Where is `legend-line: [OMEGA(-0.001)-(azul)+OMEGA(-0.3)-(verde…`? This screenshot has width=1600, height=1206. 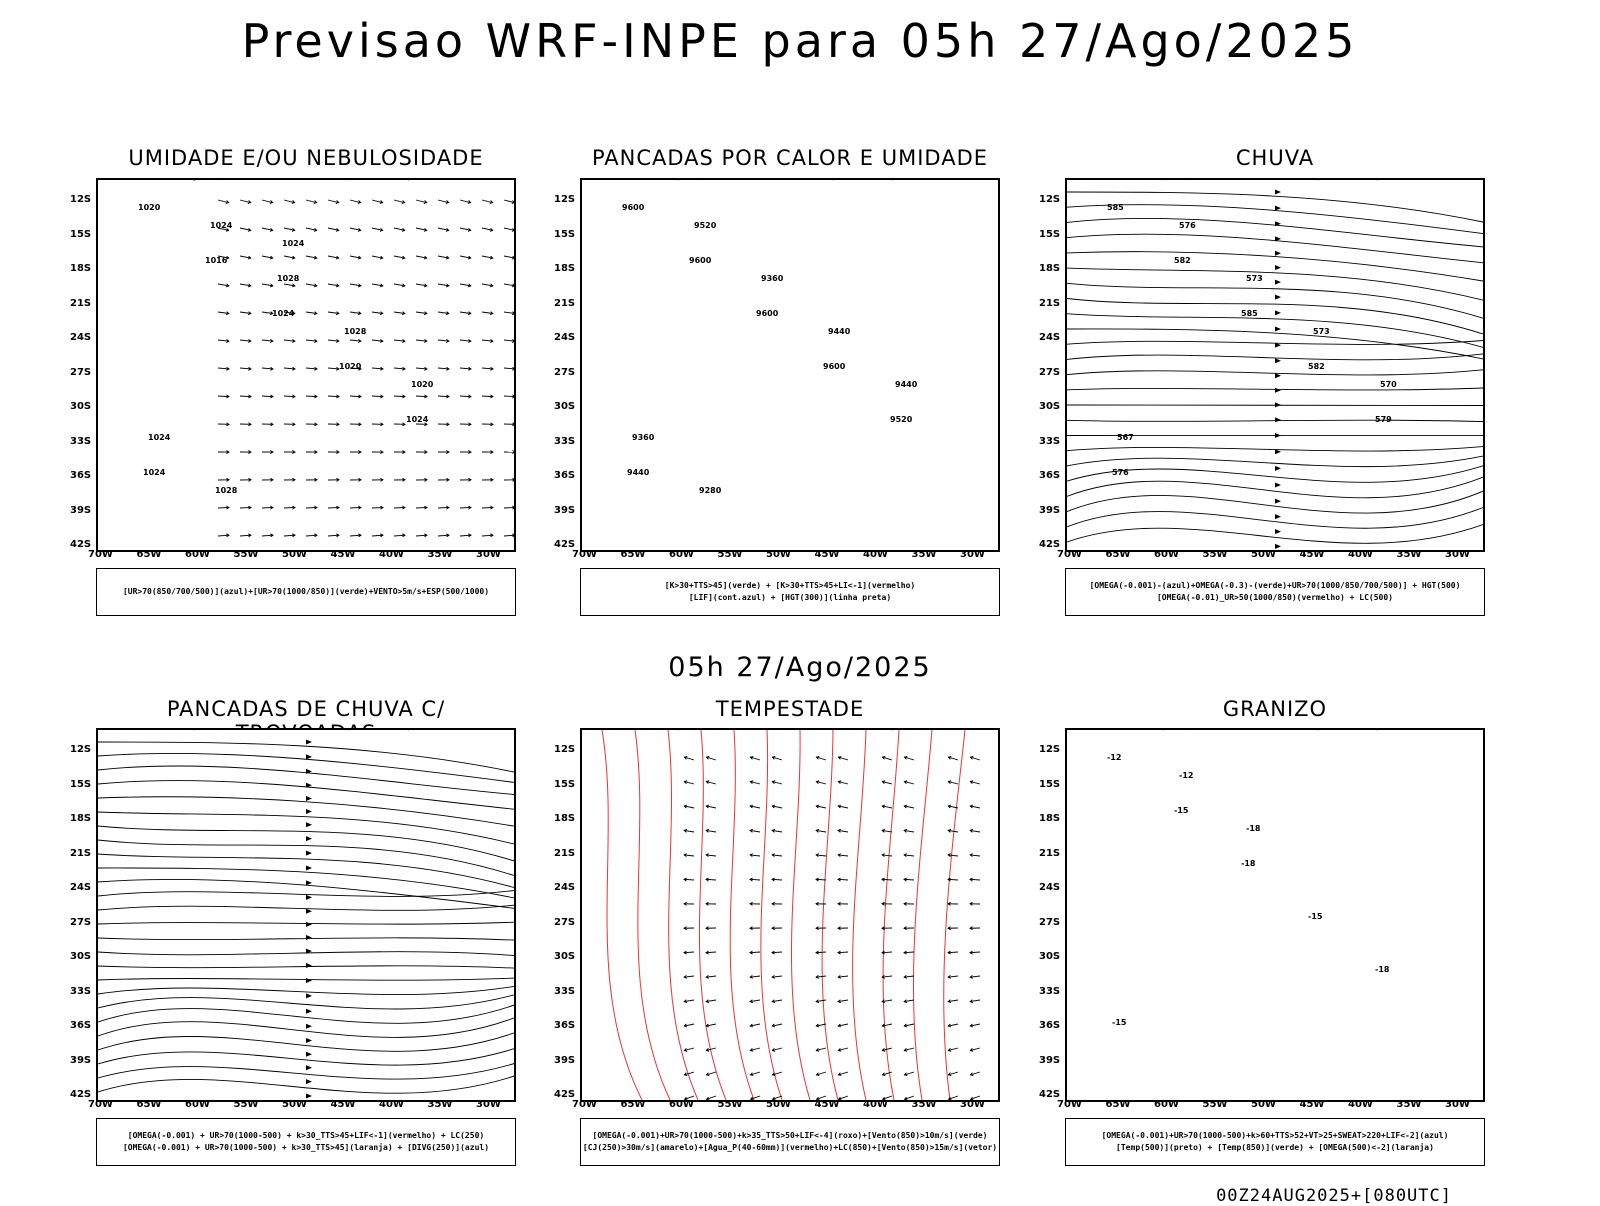 legend-line: [OMEGA(-0.001)-(azul)+OMEGA(-0.3)-(verde… is located at coordinates (1275, 586).